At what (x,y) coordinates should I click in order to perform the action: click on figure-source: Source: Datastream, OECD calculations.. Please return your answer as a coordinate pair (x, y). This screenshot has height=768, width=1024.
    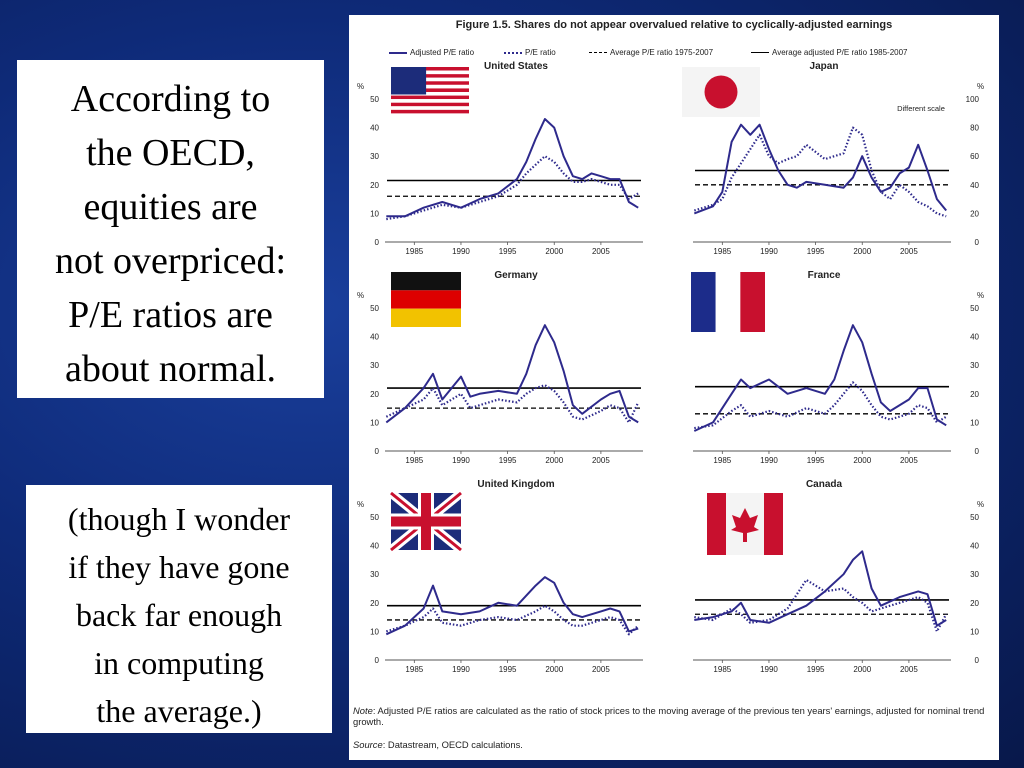
    Looking at the image, I should click on (673, 744).